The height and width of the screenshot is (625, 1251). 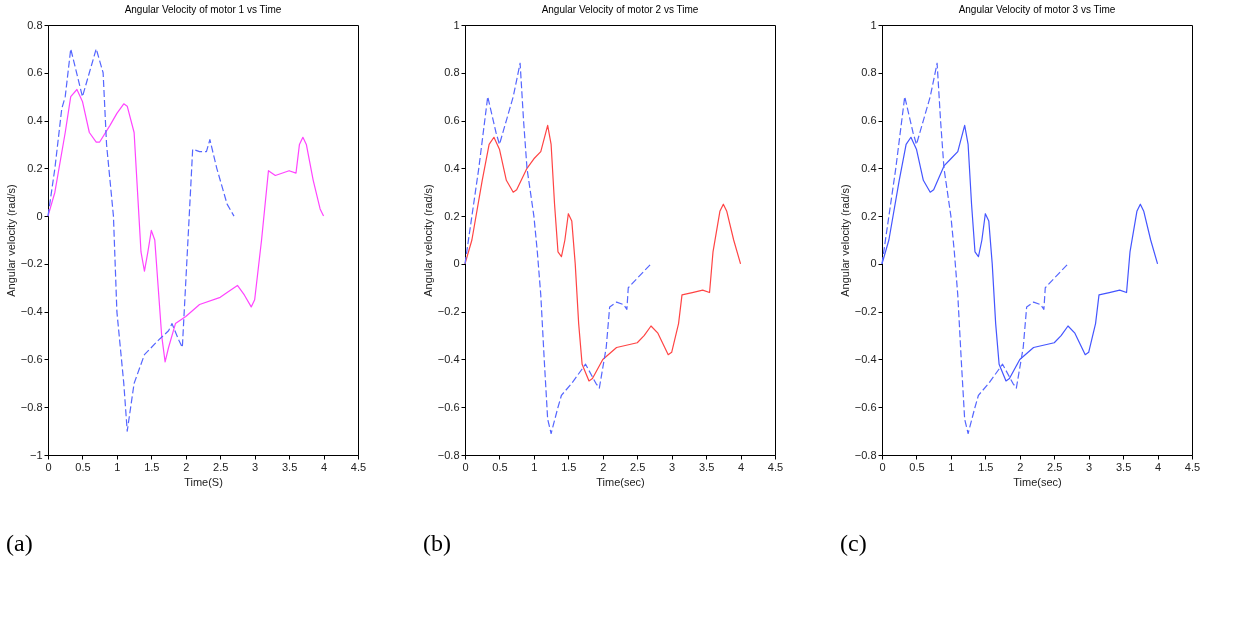 What do you see at coordinates (1037, 9) in the screenshot?
I see `chart-title: Angular Velocity of motor 3 vs Time` at bounding box center [1037, 9].